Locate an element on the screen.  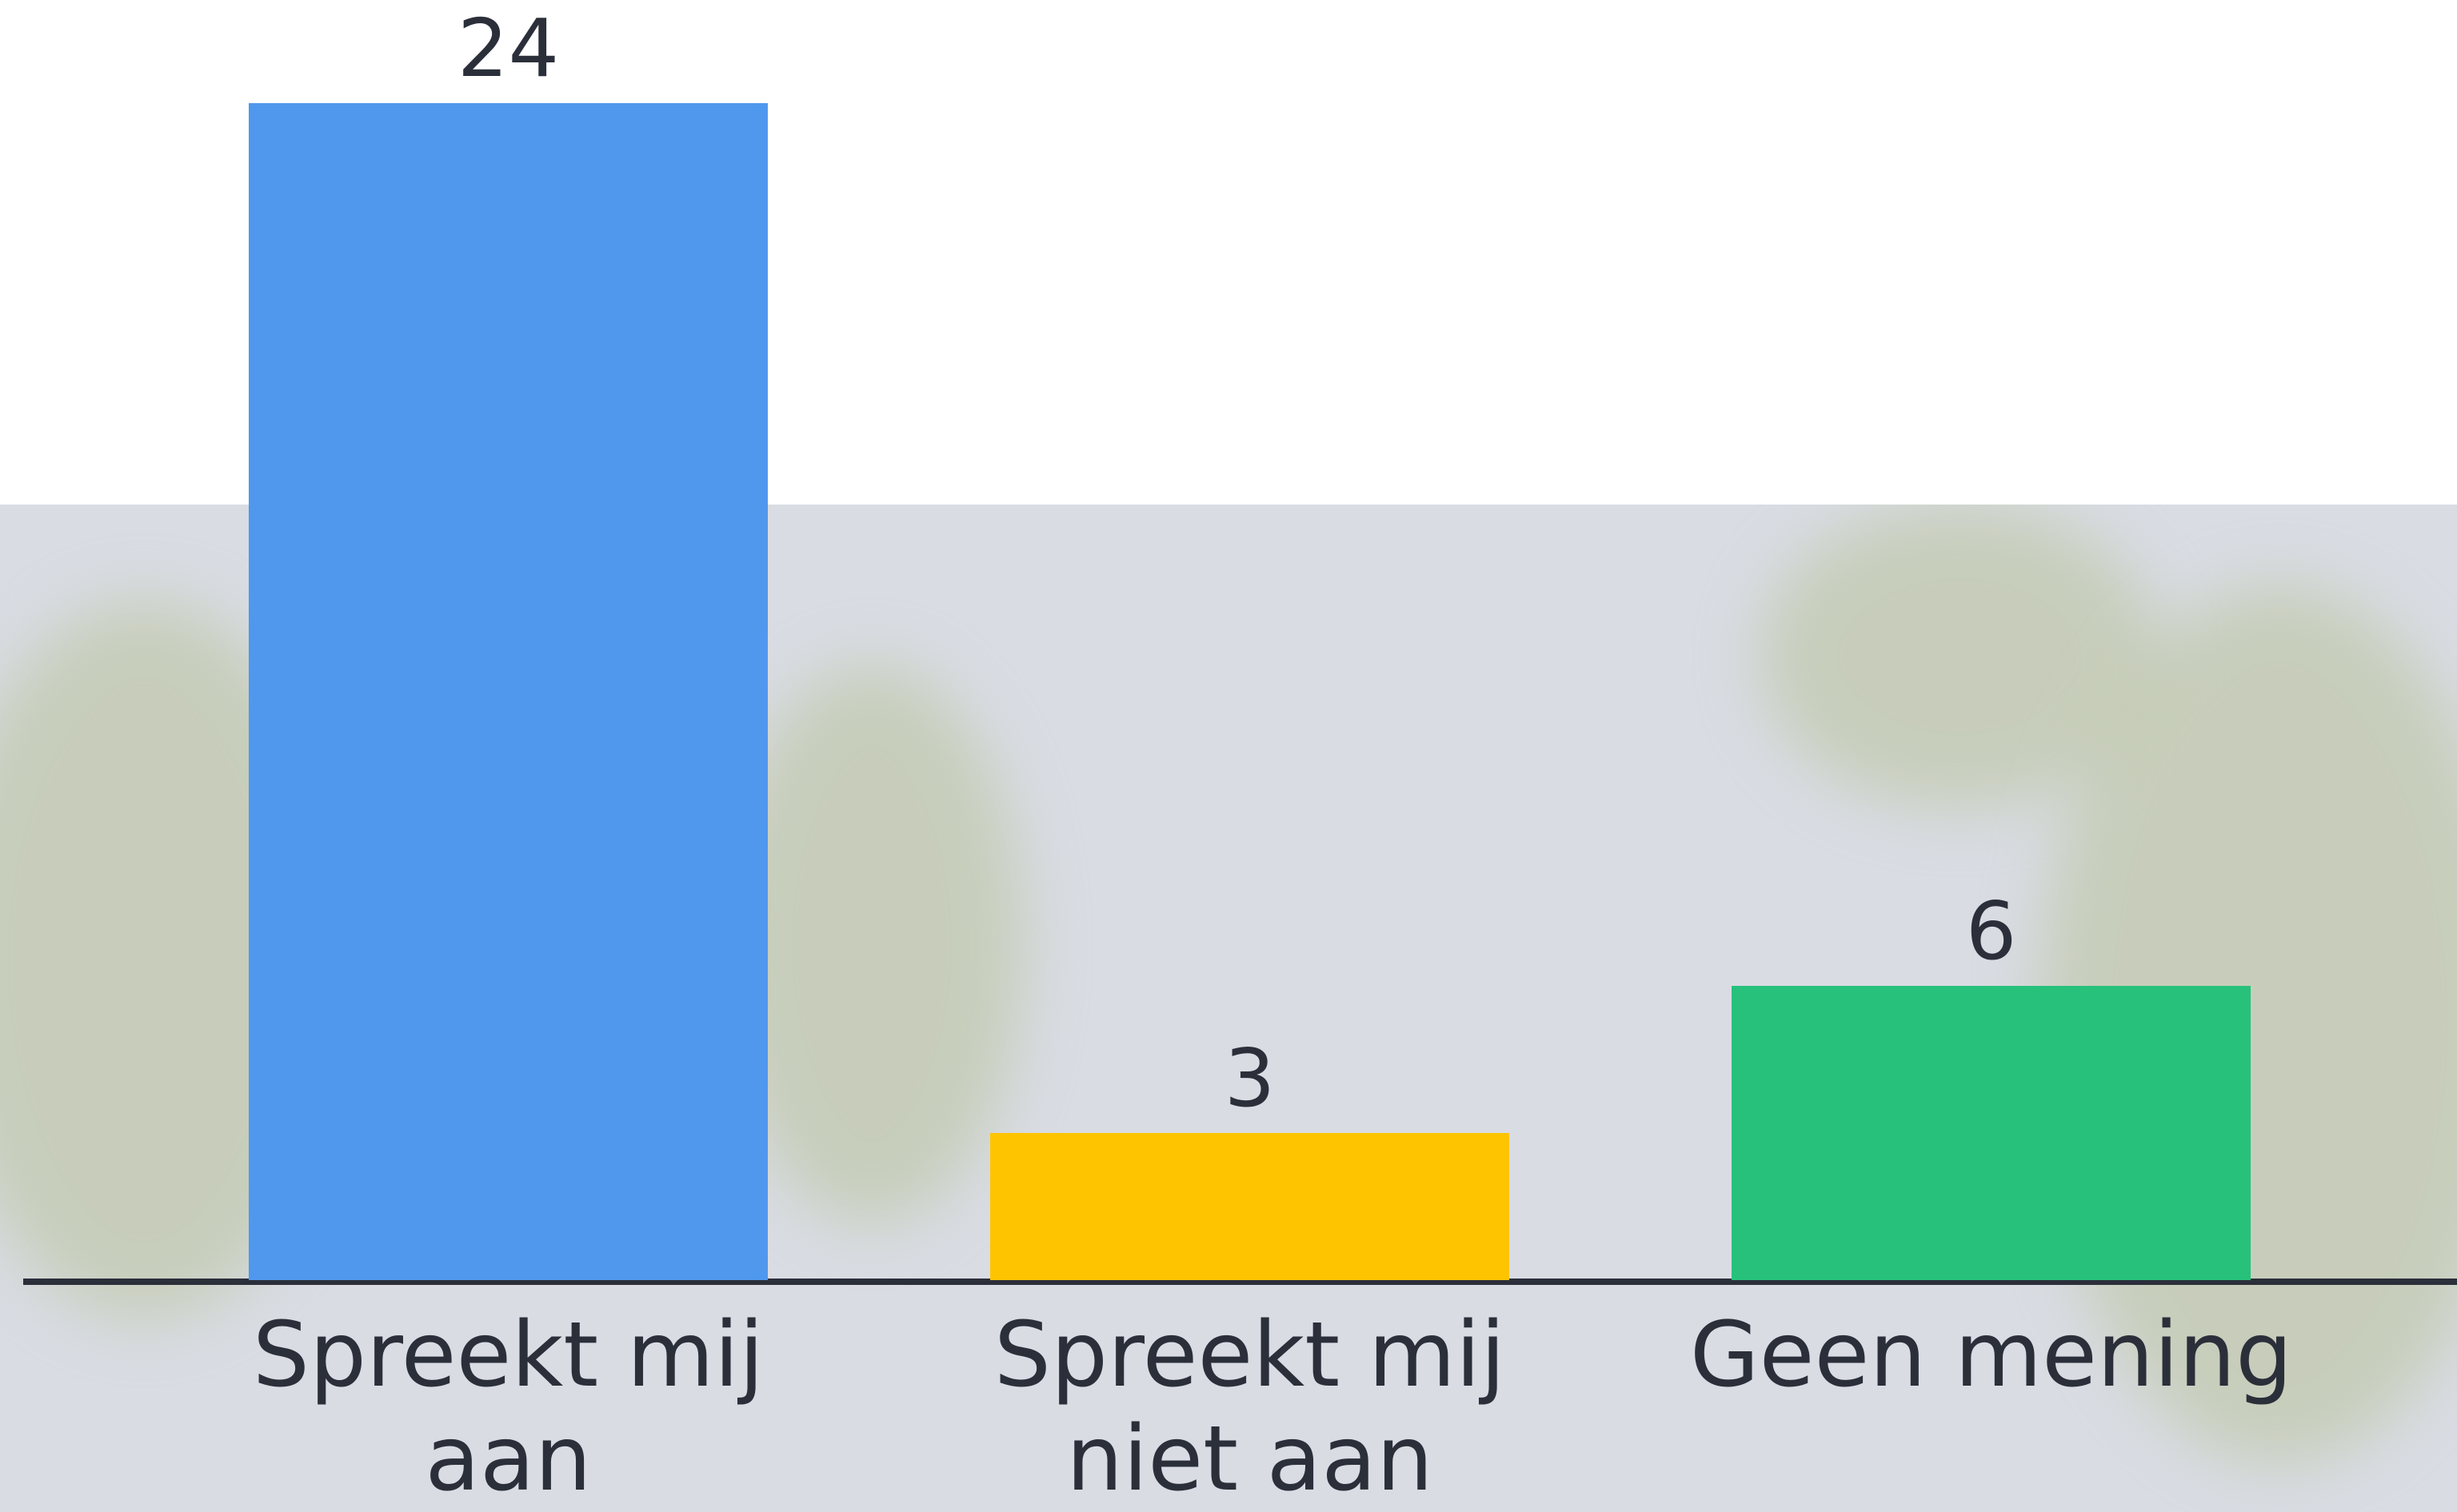
value-label: 24 is located at coordinates (508, 48).